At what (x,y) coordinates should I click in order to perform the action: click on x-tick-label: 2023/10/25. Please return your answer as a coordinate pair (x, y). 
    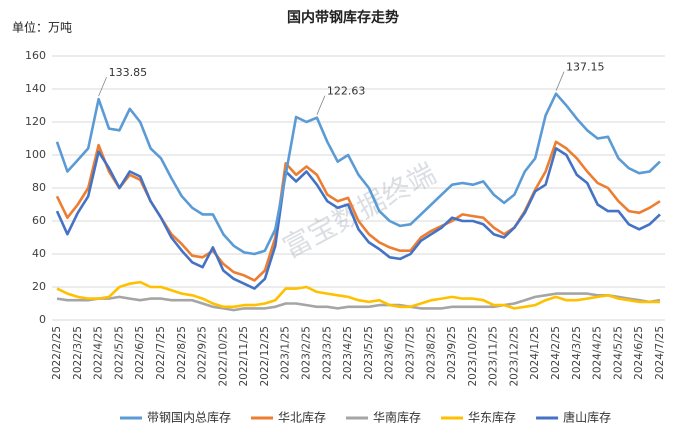
    Looking at the image, I should click on (473, 356).